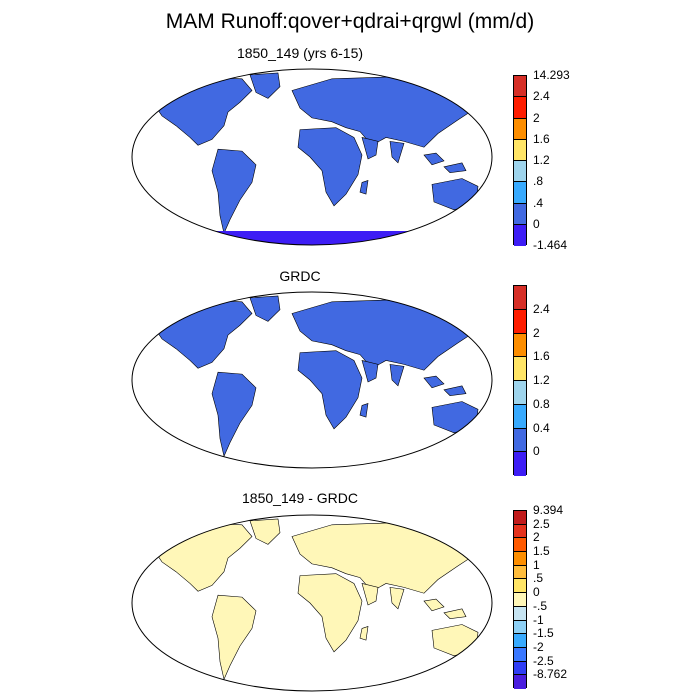 This screenshot has height=700, width=700. What do you see at coordinates (541, 403) in the screenshot?
I see `colorbar-tick-label: 0.8` at bounding box center [541, 403].